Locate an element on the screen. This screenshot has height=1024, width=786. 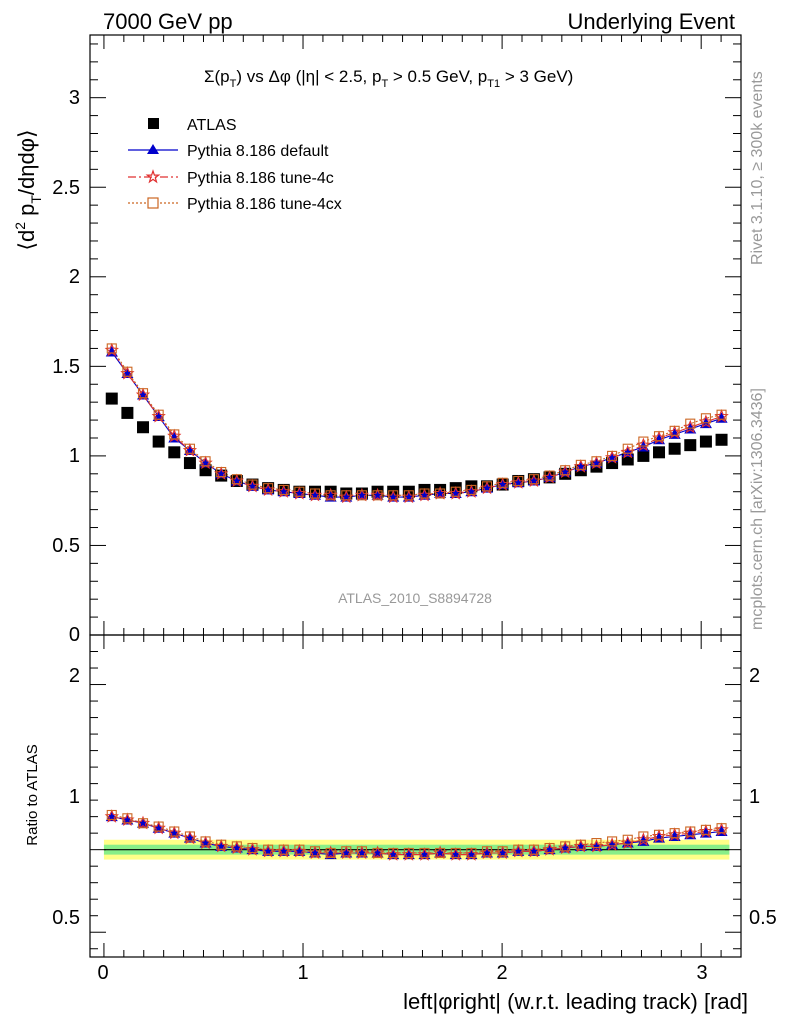
legend-label-tune4c: Pythia 8.186 tune-4c is located at coordinates (260, 178).